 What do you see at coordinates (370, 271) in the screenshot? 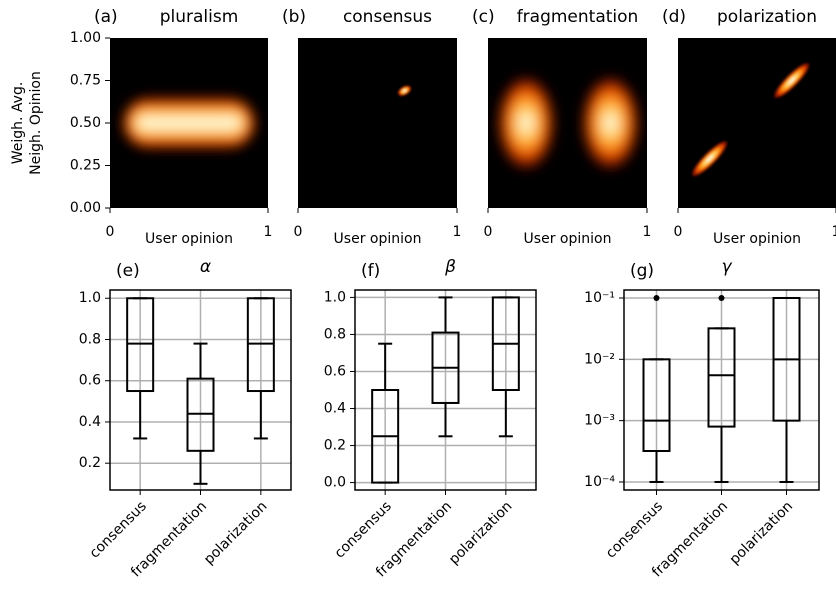
I see `panel-label: (f)` at bounding box center [370, 271].